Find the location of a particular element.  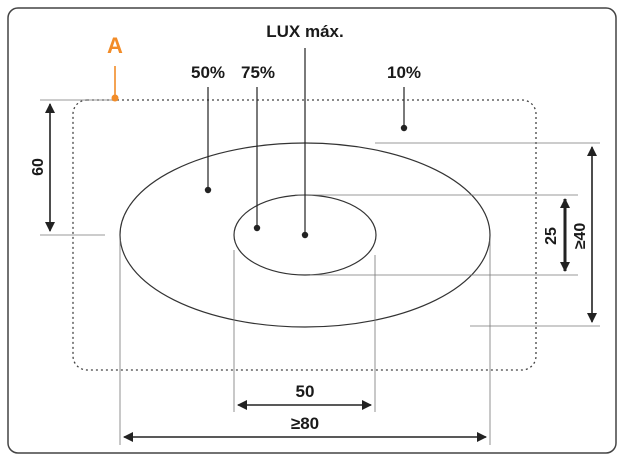

point-a is located at coordinates (115, 98).